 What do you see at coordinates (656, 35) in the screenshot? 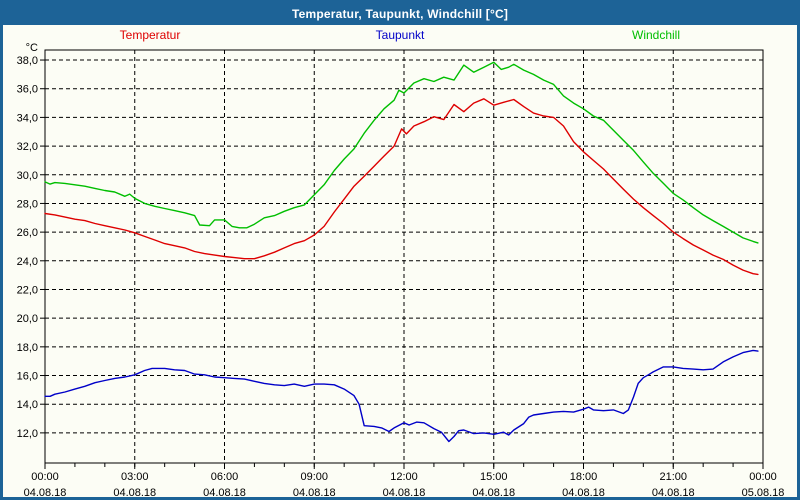
I see `legend-item-windchill: Windchill` at bounding box center [656, 35].